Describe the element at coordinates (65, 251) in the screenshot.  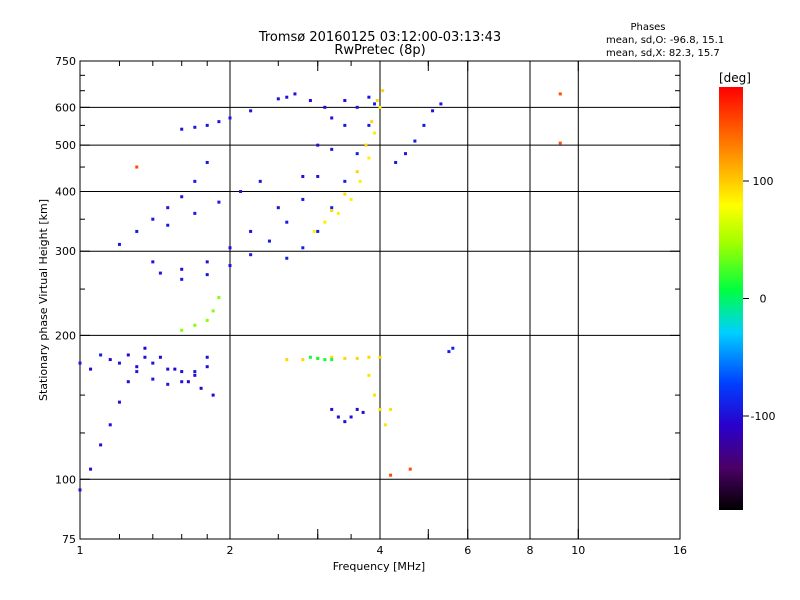
I see `y-tick-label: 300` at that location.